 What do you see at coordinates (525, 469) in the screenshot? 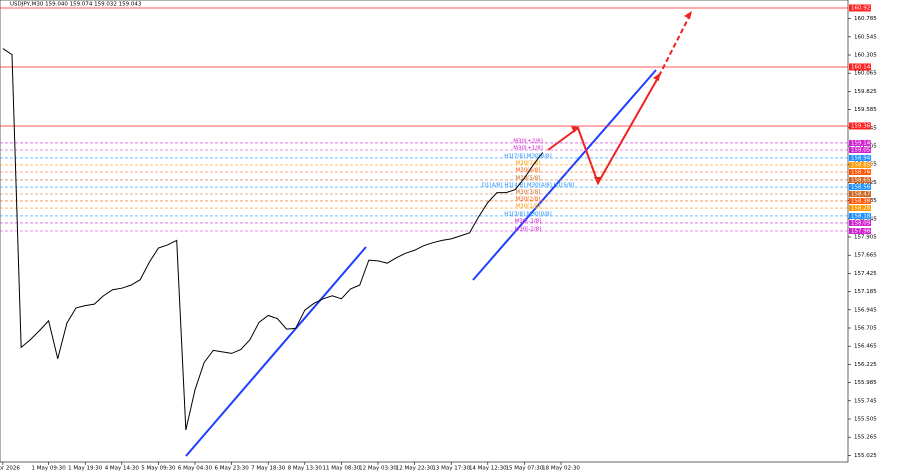
I see `x-tick-label: 15 May 07:30` at bounding box center [525, 469].